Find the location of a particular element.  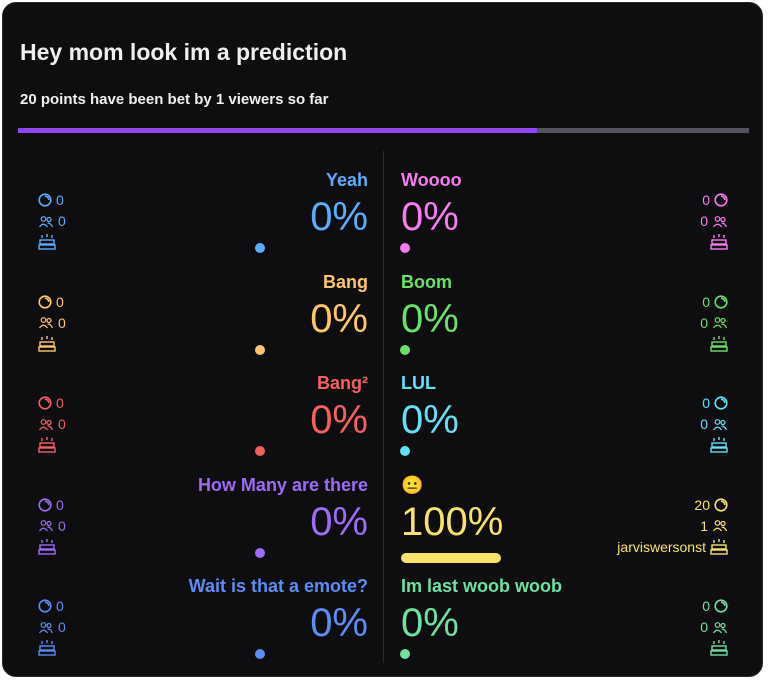

outcome-label: Woooo is located at coordinates (431, 180).